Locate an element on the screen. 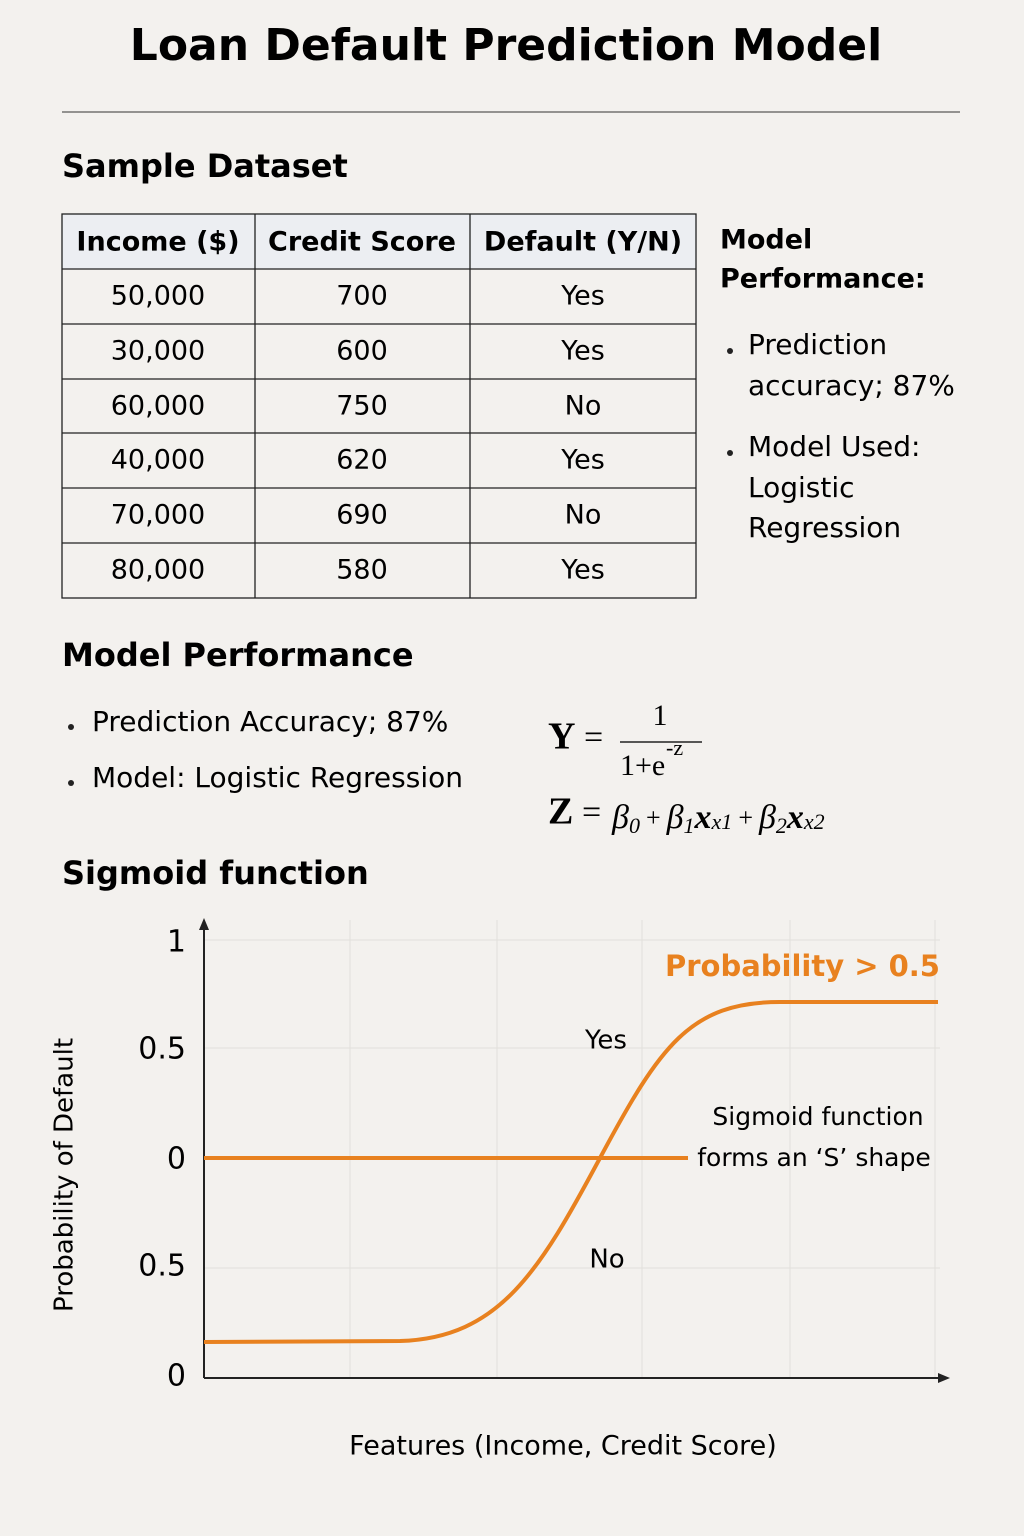 This screenshot has height=1536, width=1024. f: x2 is located at coordinates (814, 821).